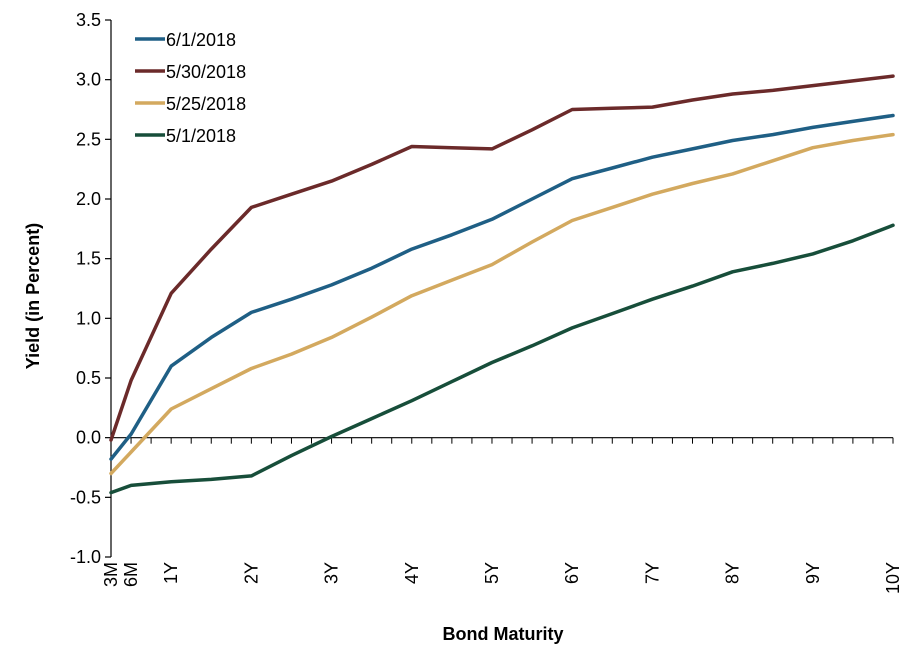 The image size is (910, 662). Describe the element at coordinates (332, 573) in the screenshot. I see `x-tick-label: 3Y` at that location.